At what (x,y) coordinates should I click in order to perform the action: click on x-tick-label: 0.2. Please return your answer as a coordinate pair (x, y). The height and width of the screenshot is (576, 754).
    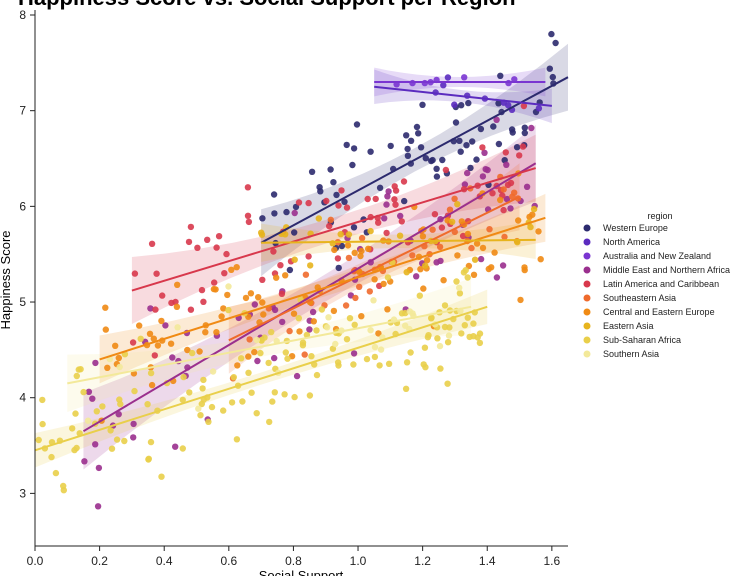
    Looking at the image, I should click on (99, 561).